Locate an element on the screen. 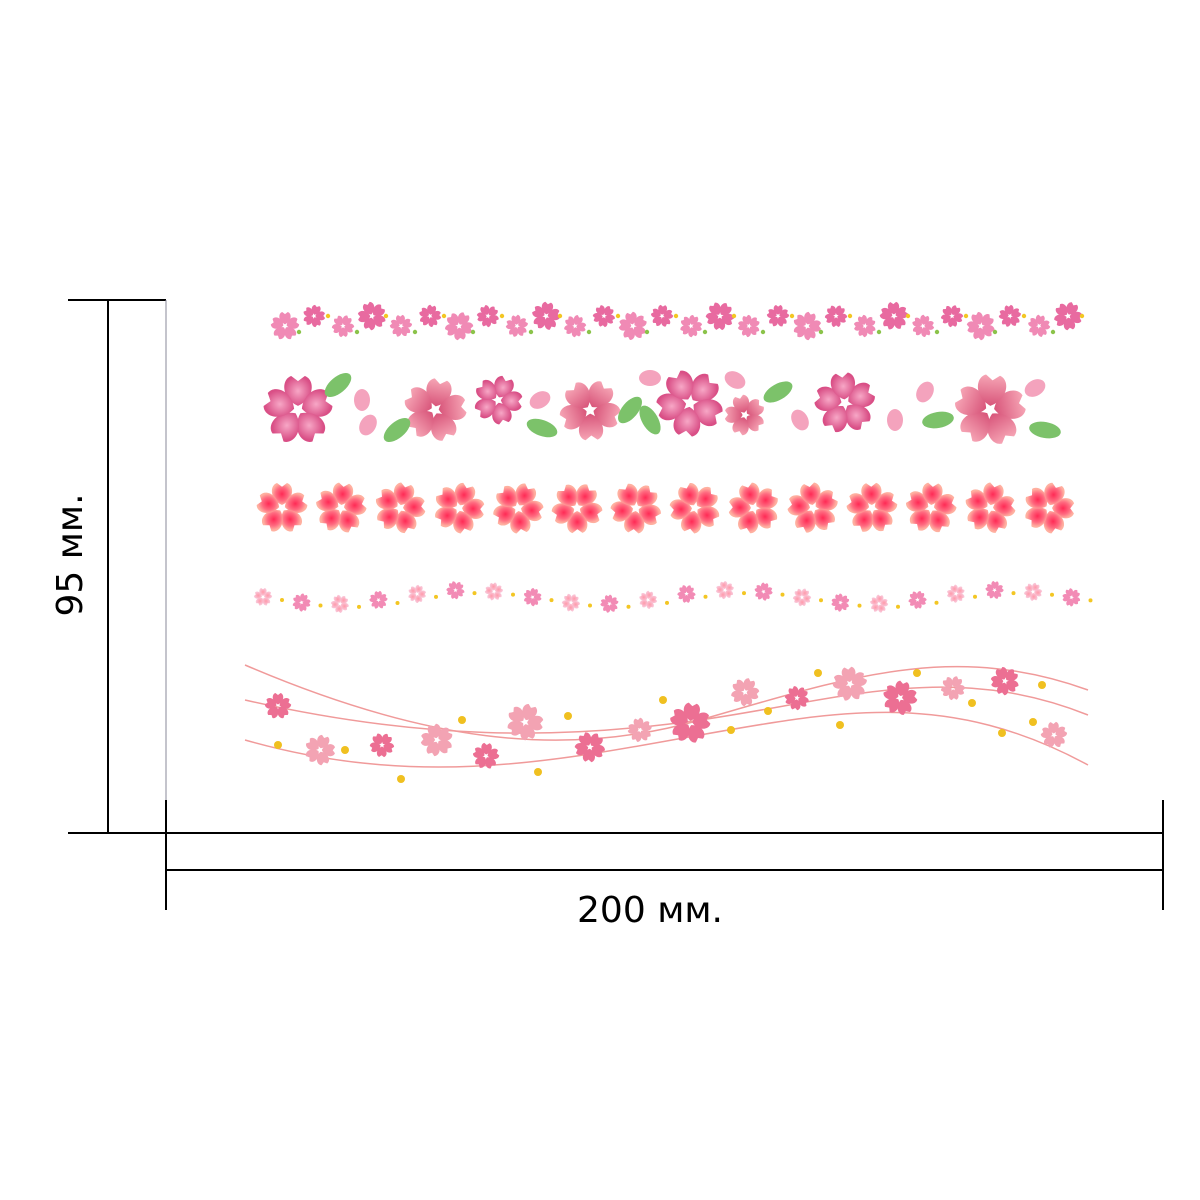  height-label: 95 мм. is located at coordinates (70, 554).